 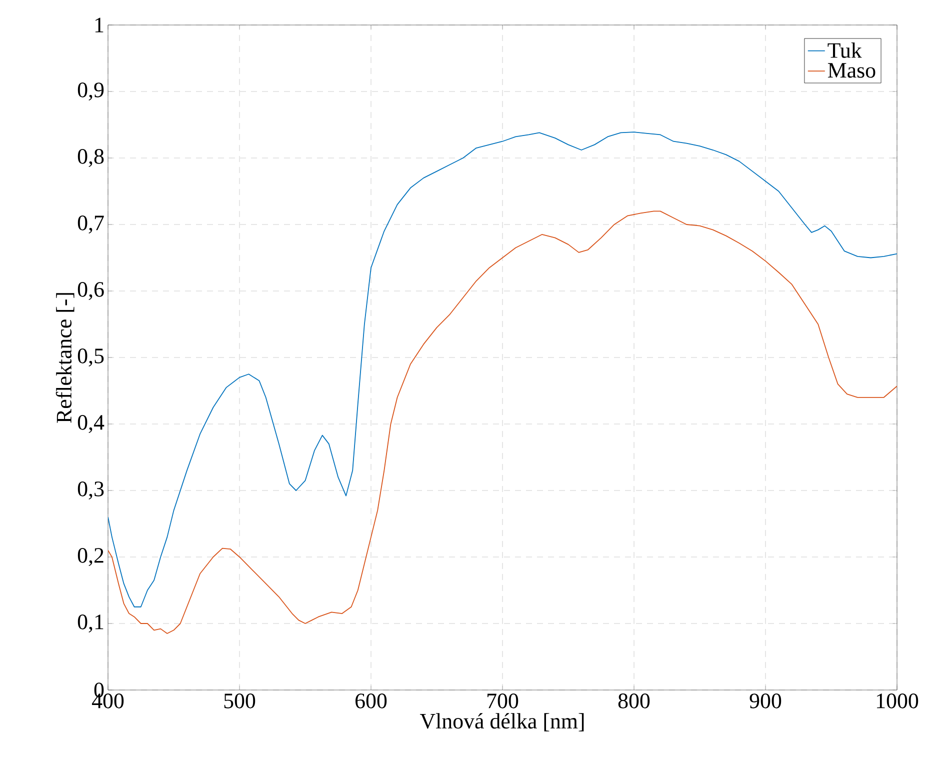 I want to click on x-tick-label: 700, so click(x=503, y=701).